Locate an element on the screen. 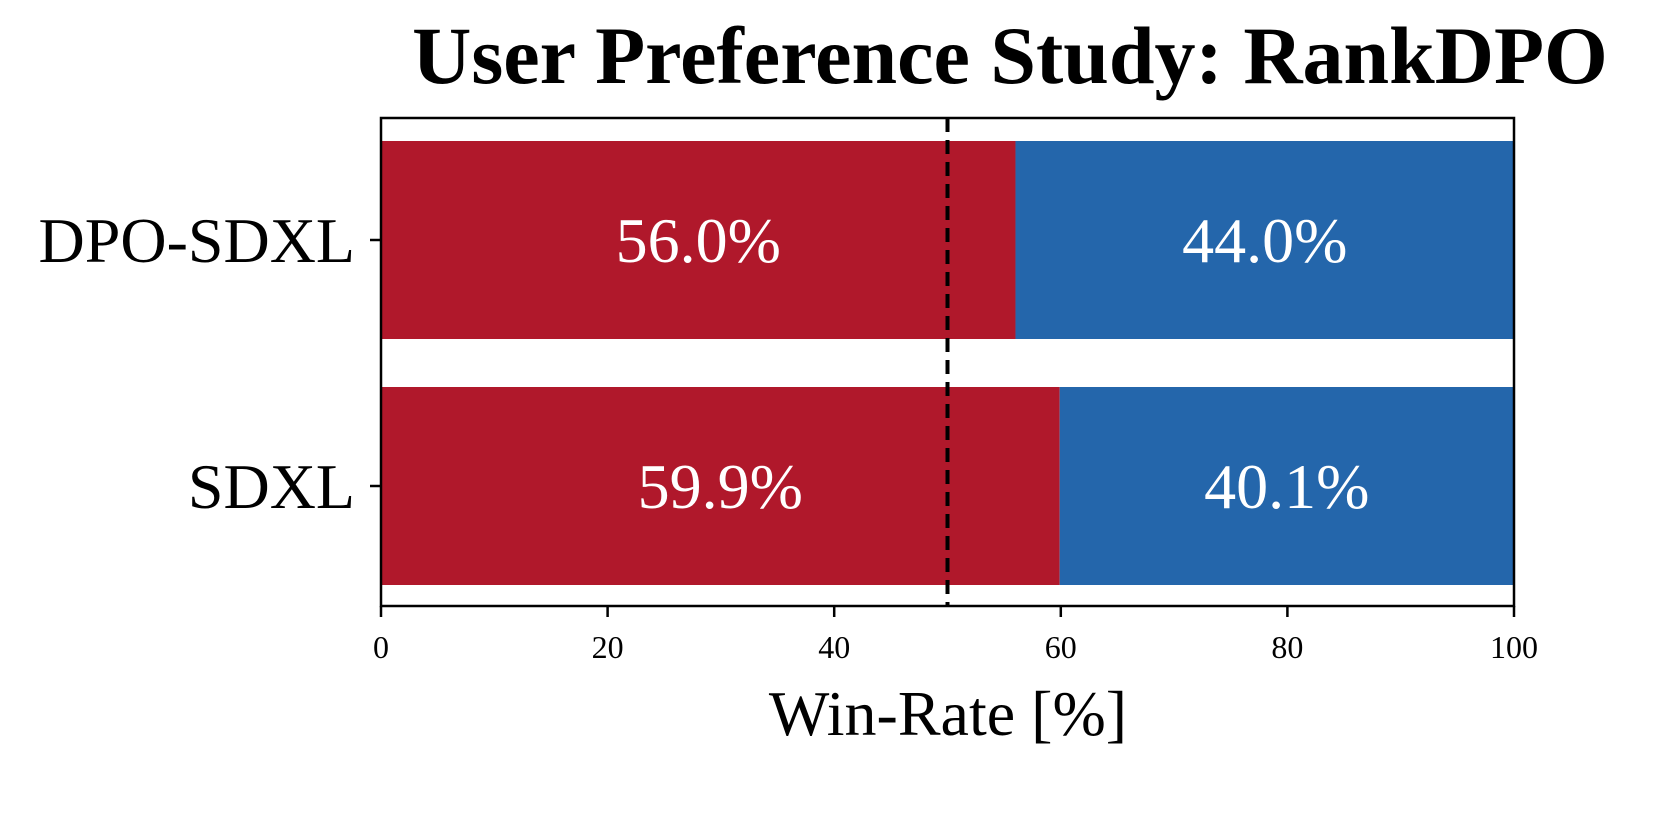 Image resolution: width=1660 pixels, height=813 pixels. y-axis: DPO-SDXL SDXL is located at coordinates (210, 363).